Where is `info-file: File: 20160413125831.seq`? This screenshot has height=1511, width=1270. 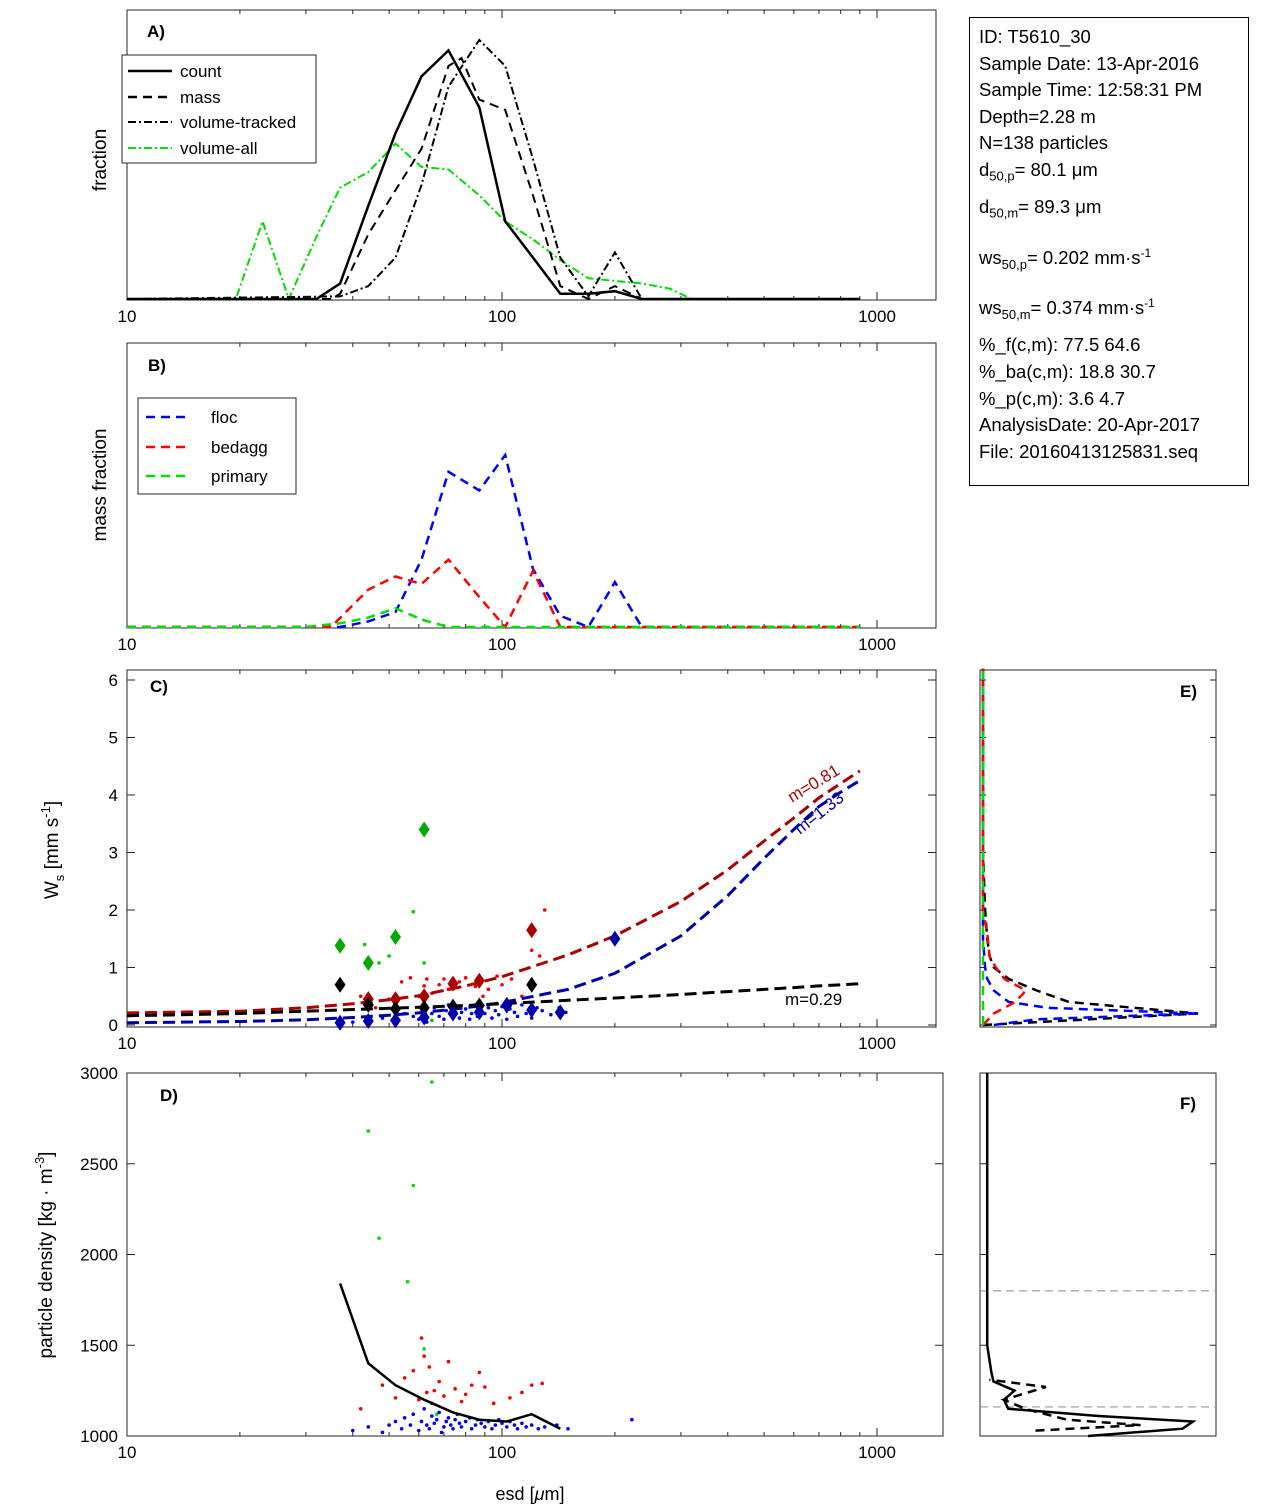
info-file: File: 20160413125831.seq is located at coordinates (1089, 451).